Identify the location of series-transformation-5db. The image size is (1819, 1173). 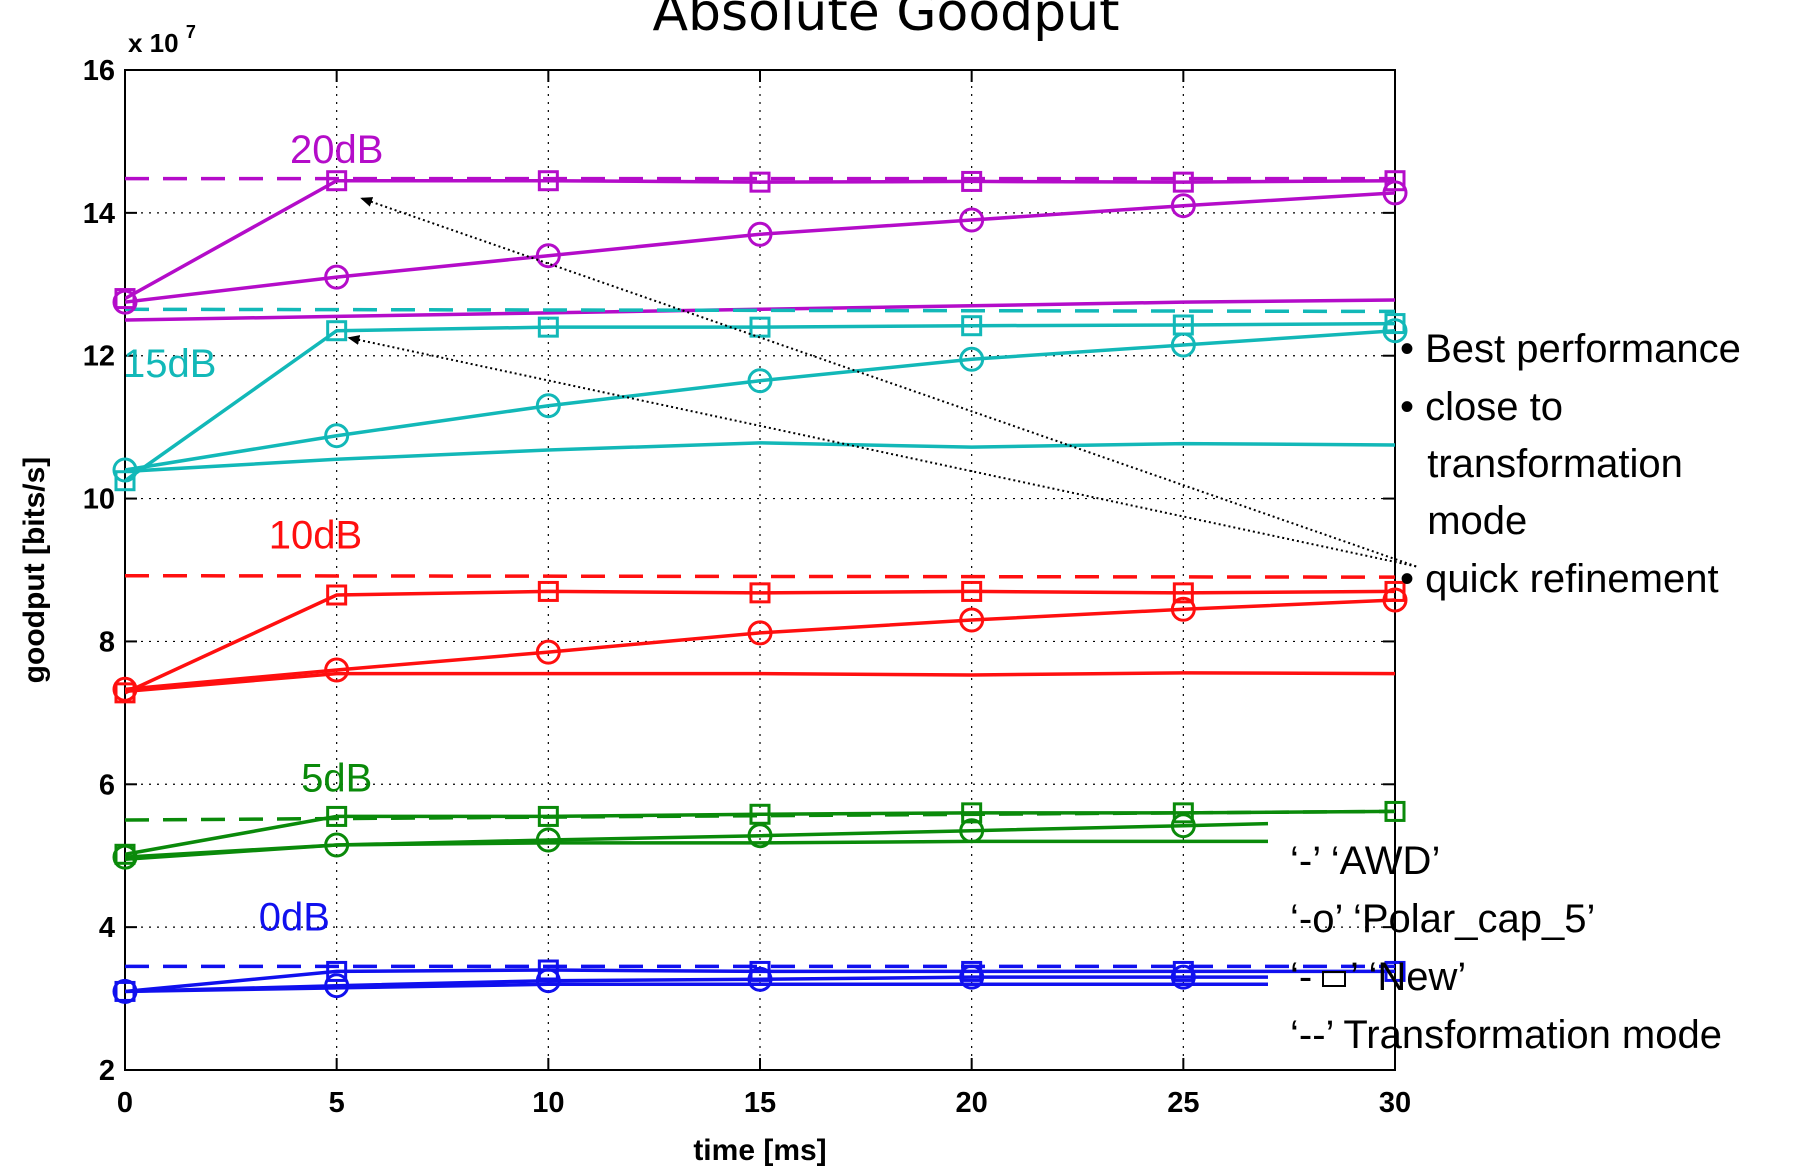
(760, 815).